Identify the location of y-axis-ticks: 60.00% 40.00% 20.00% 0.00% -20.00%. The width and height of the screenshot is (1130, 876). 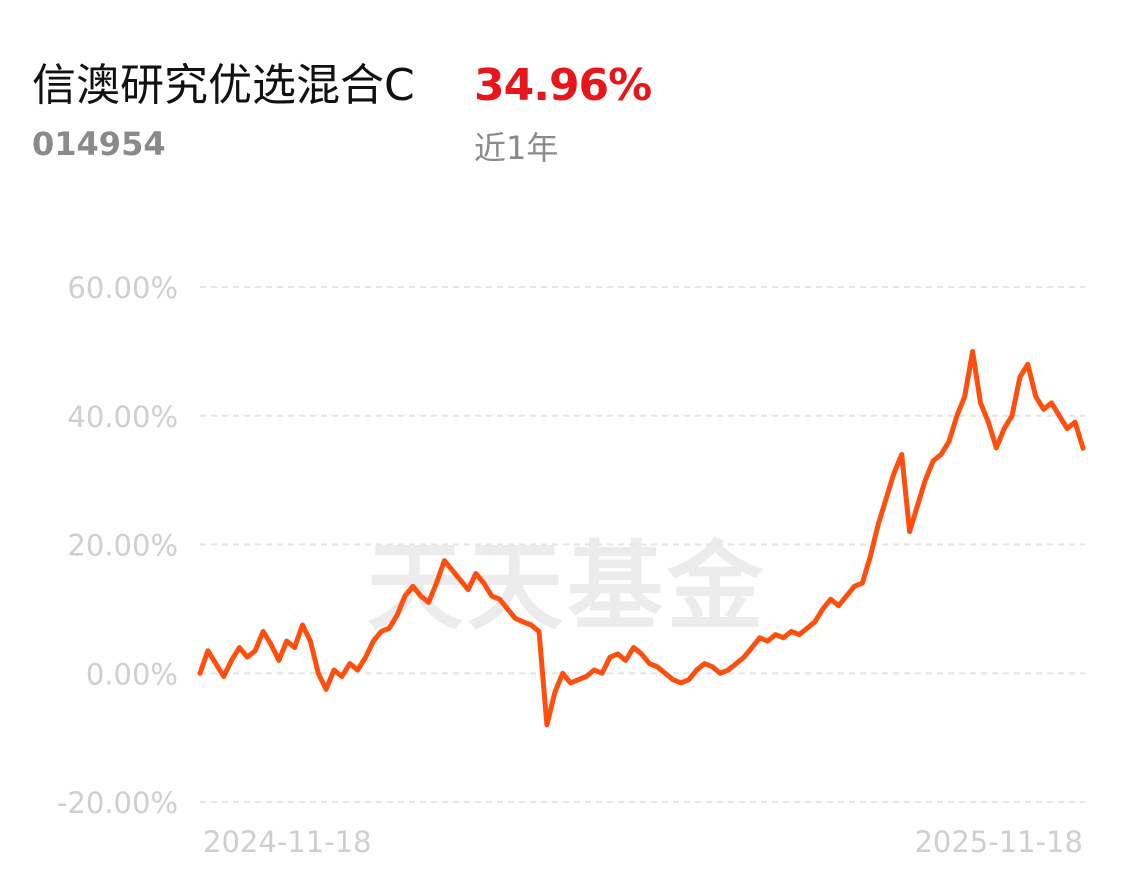
(117, 545).